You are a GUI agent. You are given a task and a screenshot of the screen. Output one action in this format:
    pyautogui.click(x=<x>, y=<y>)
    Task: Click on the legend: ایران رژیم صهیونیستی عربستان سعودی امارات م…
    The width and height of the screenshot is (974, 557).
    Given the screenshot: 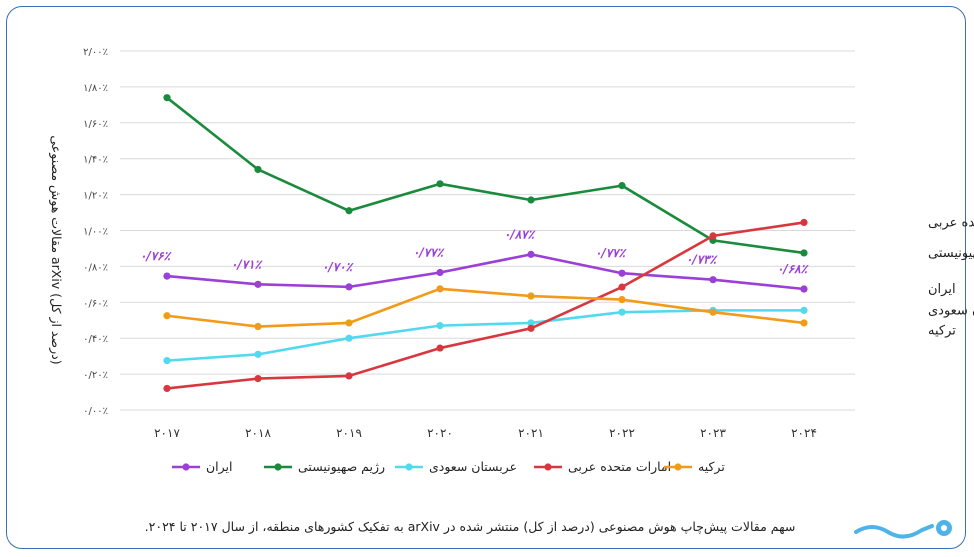 What is the action you would take?
    pyautogui.click(x=448, y=467)
    